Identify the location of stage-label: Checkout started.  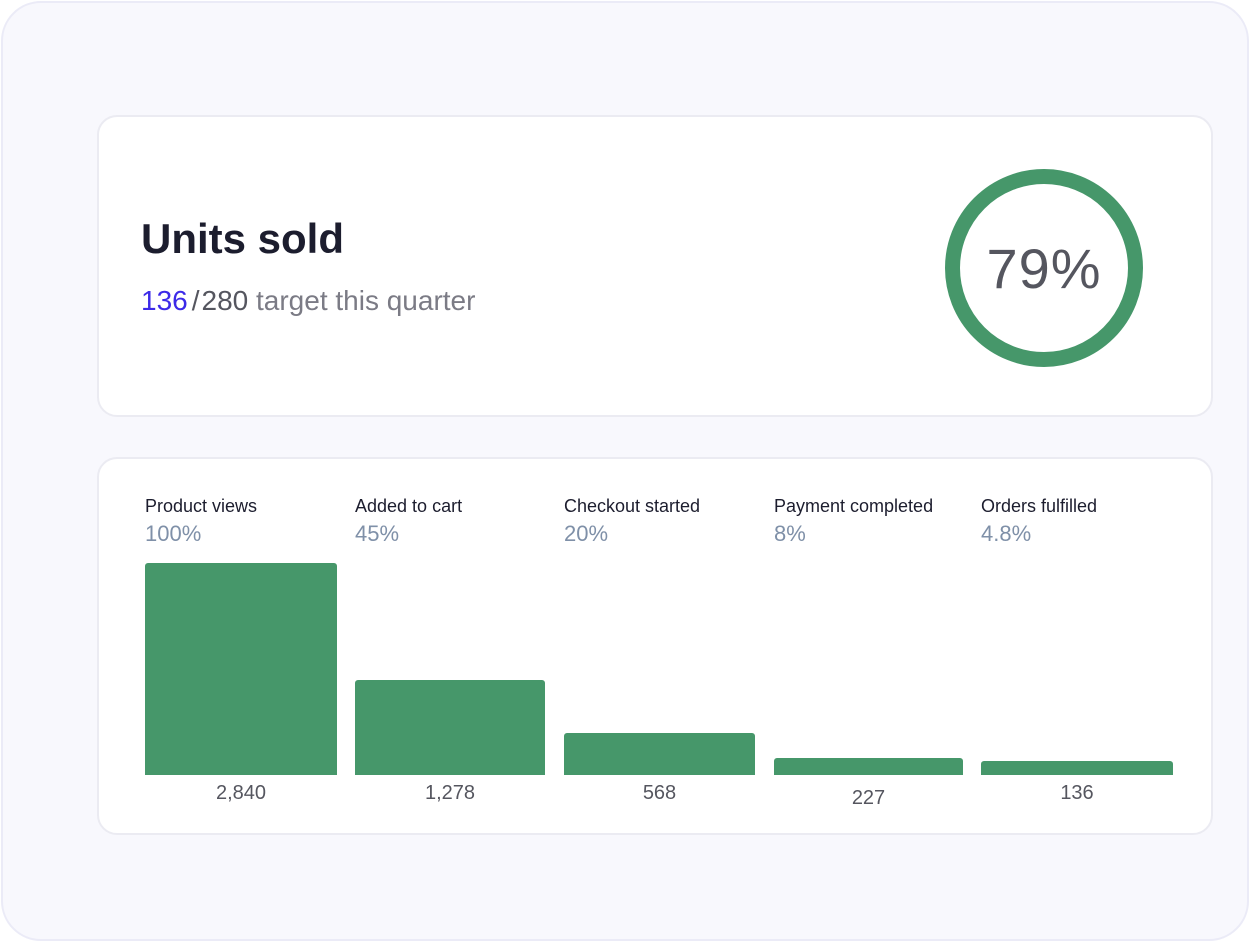
(632, 506).